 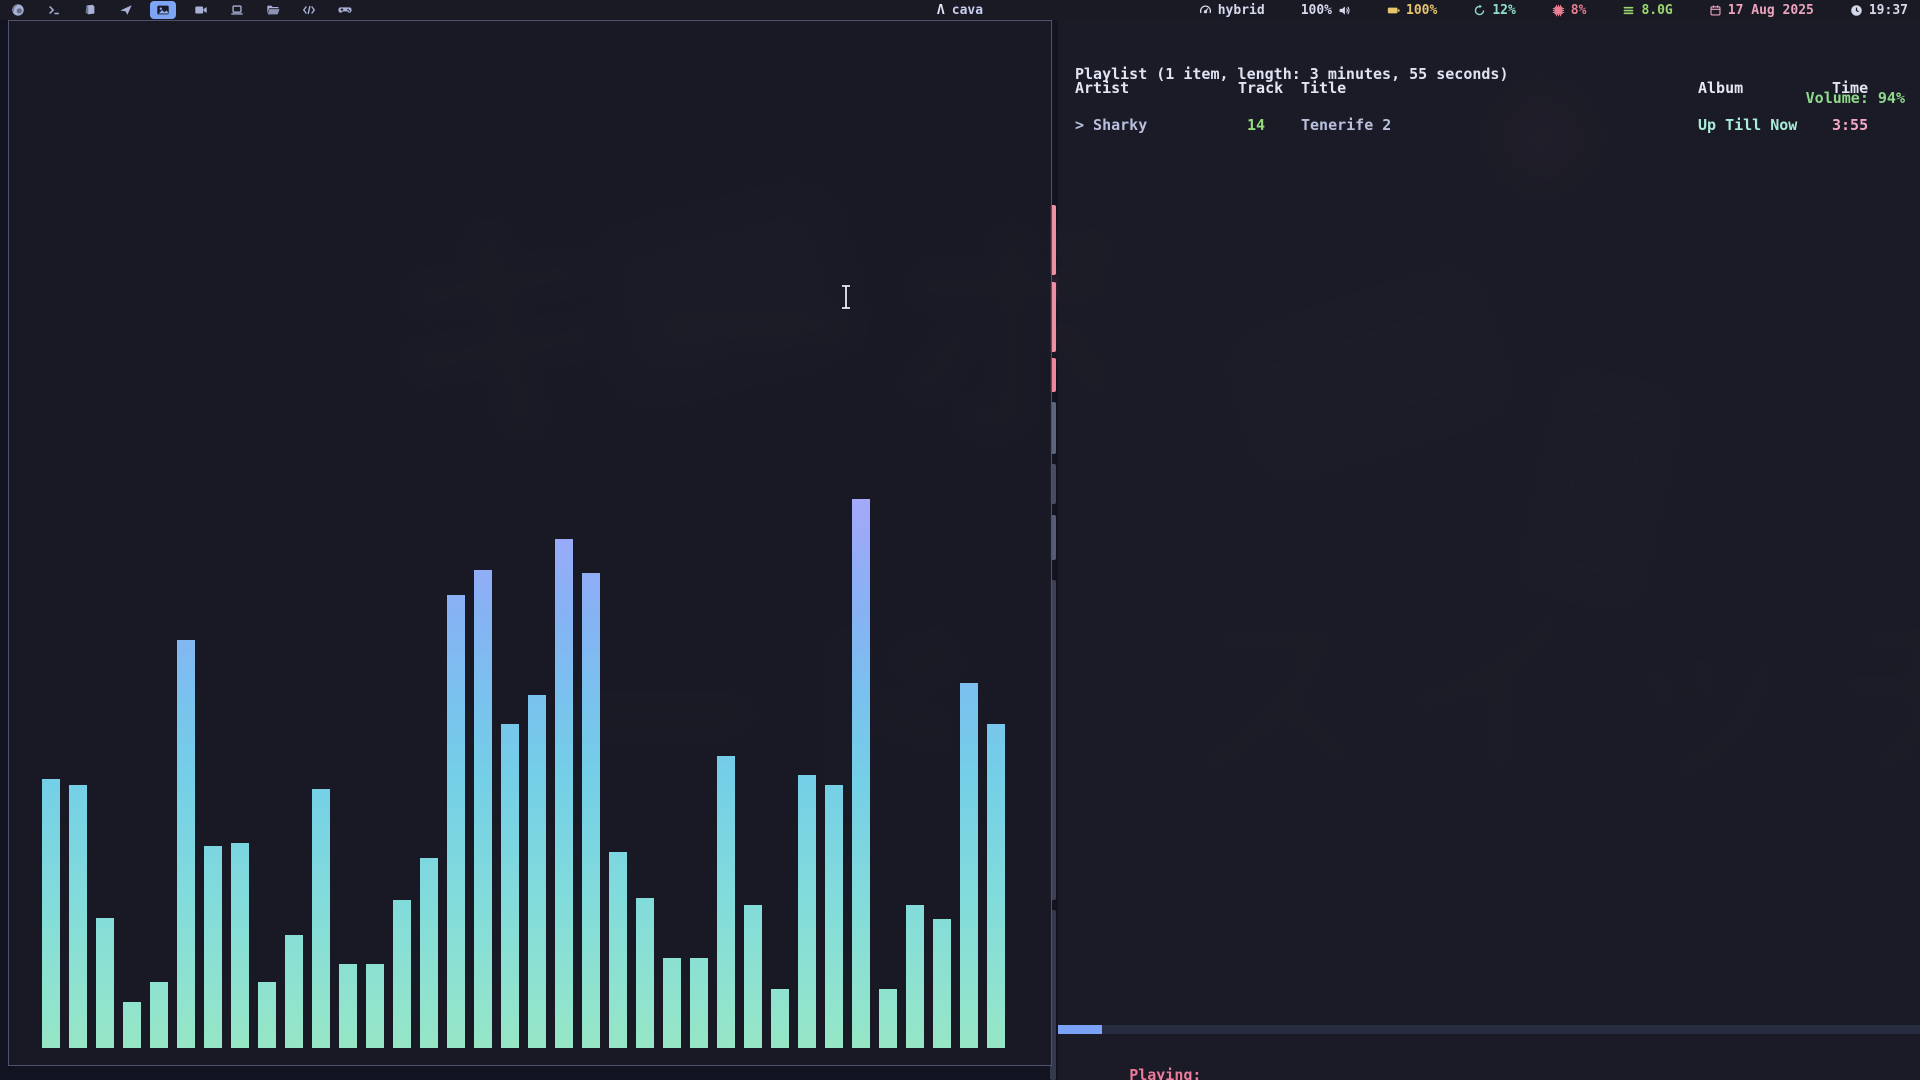 What do you see at coordinates (1629, 10) in the screenshot?
I see `memory-icon` at bounding box center [1629, 10].